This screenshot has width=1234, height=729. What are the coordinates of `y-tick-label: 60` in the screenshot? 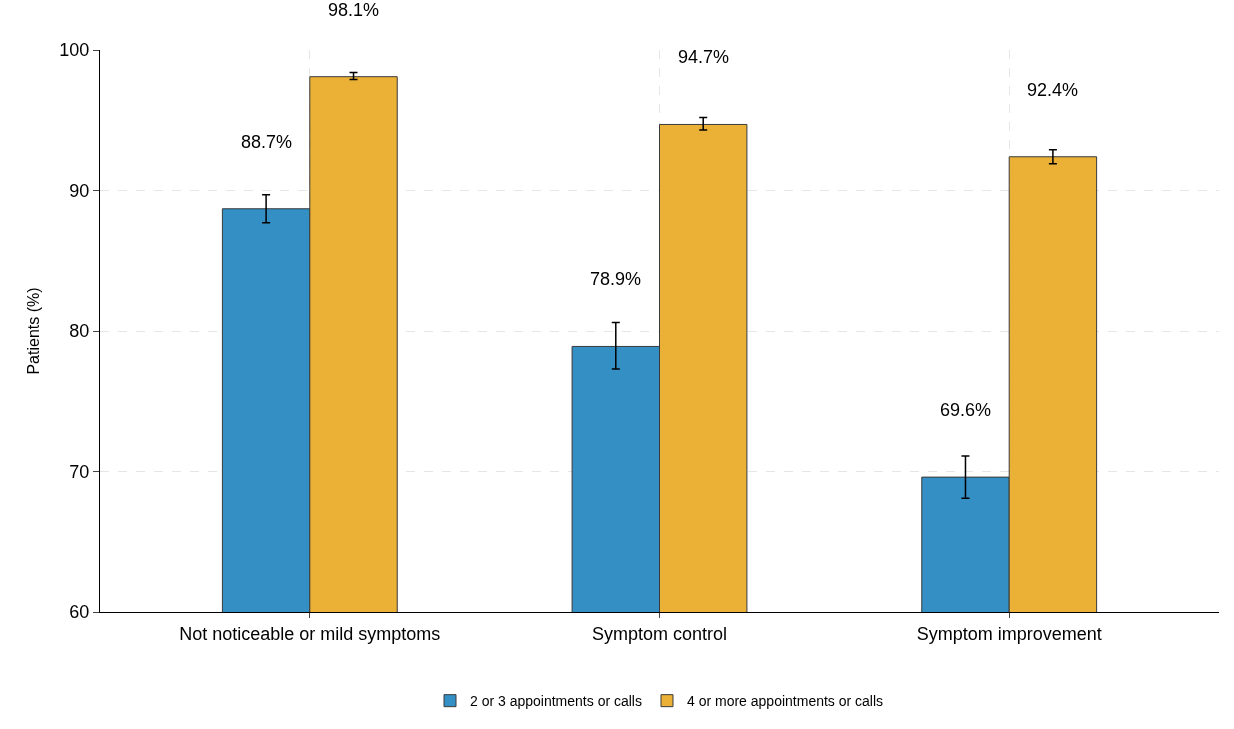 It's located at (79, 612).